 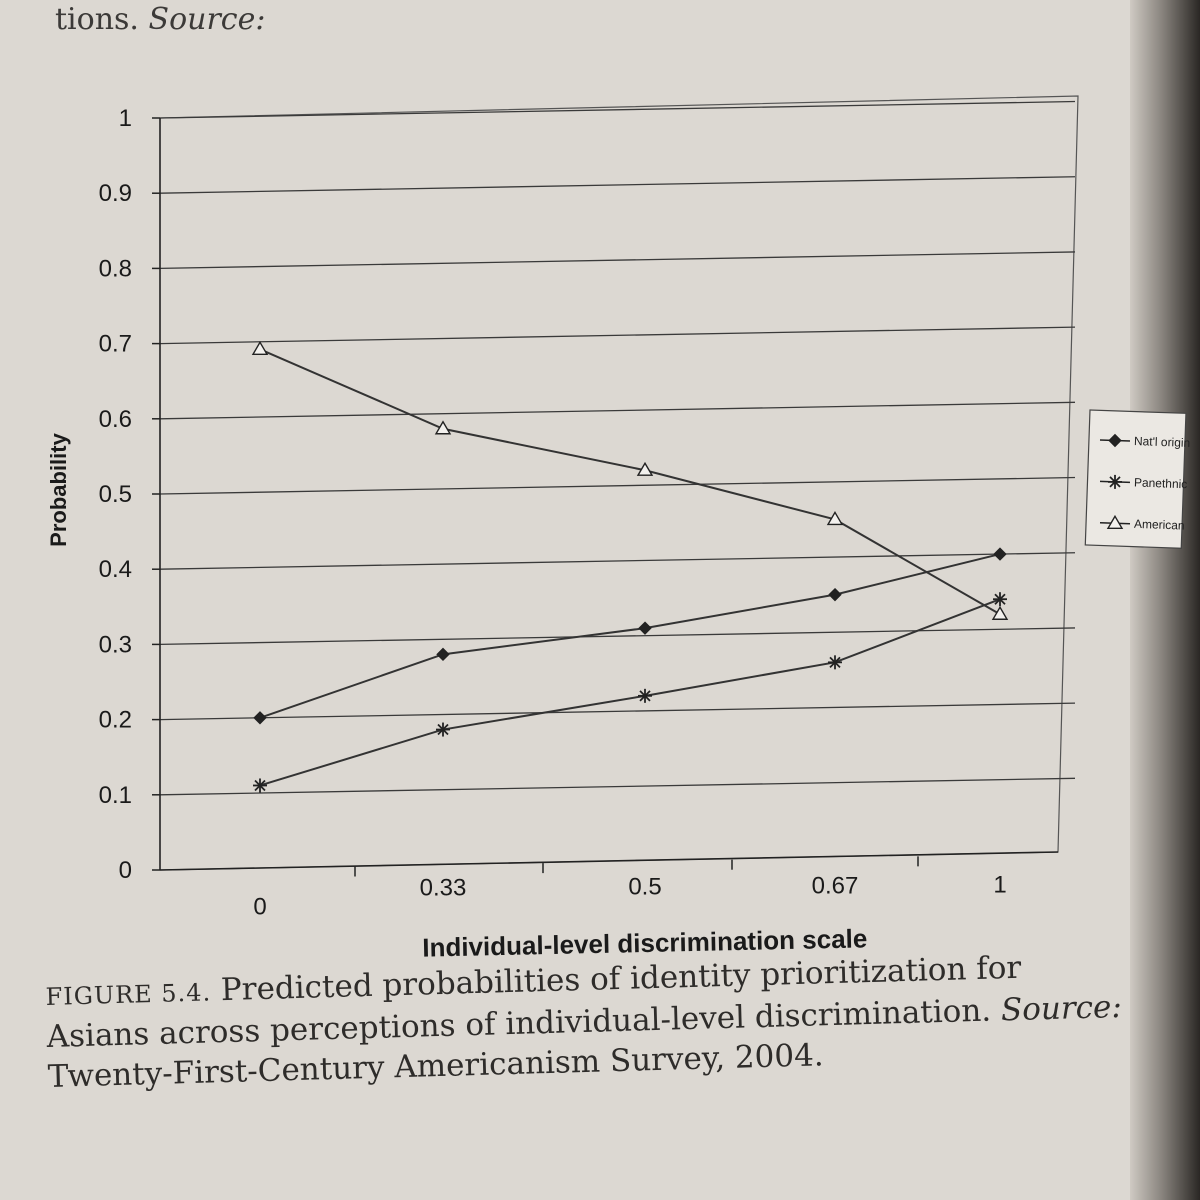 I want to click on y-tick-label: 0.2, so click(x=115, y=720).